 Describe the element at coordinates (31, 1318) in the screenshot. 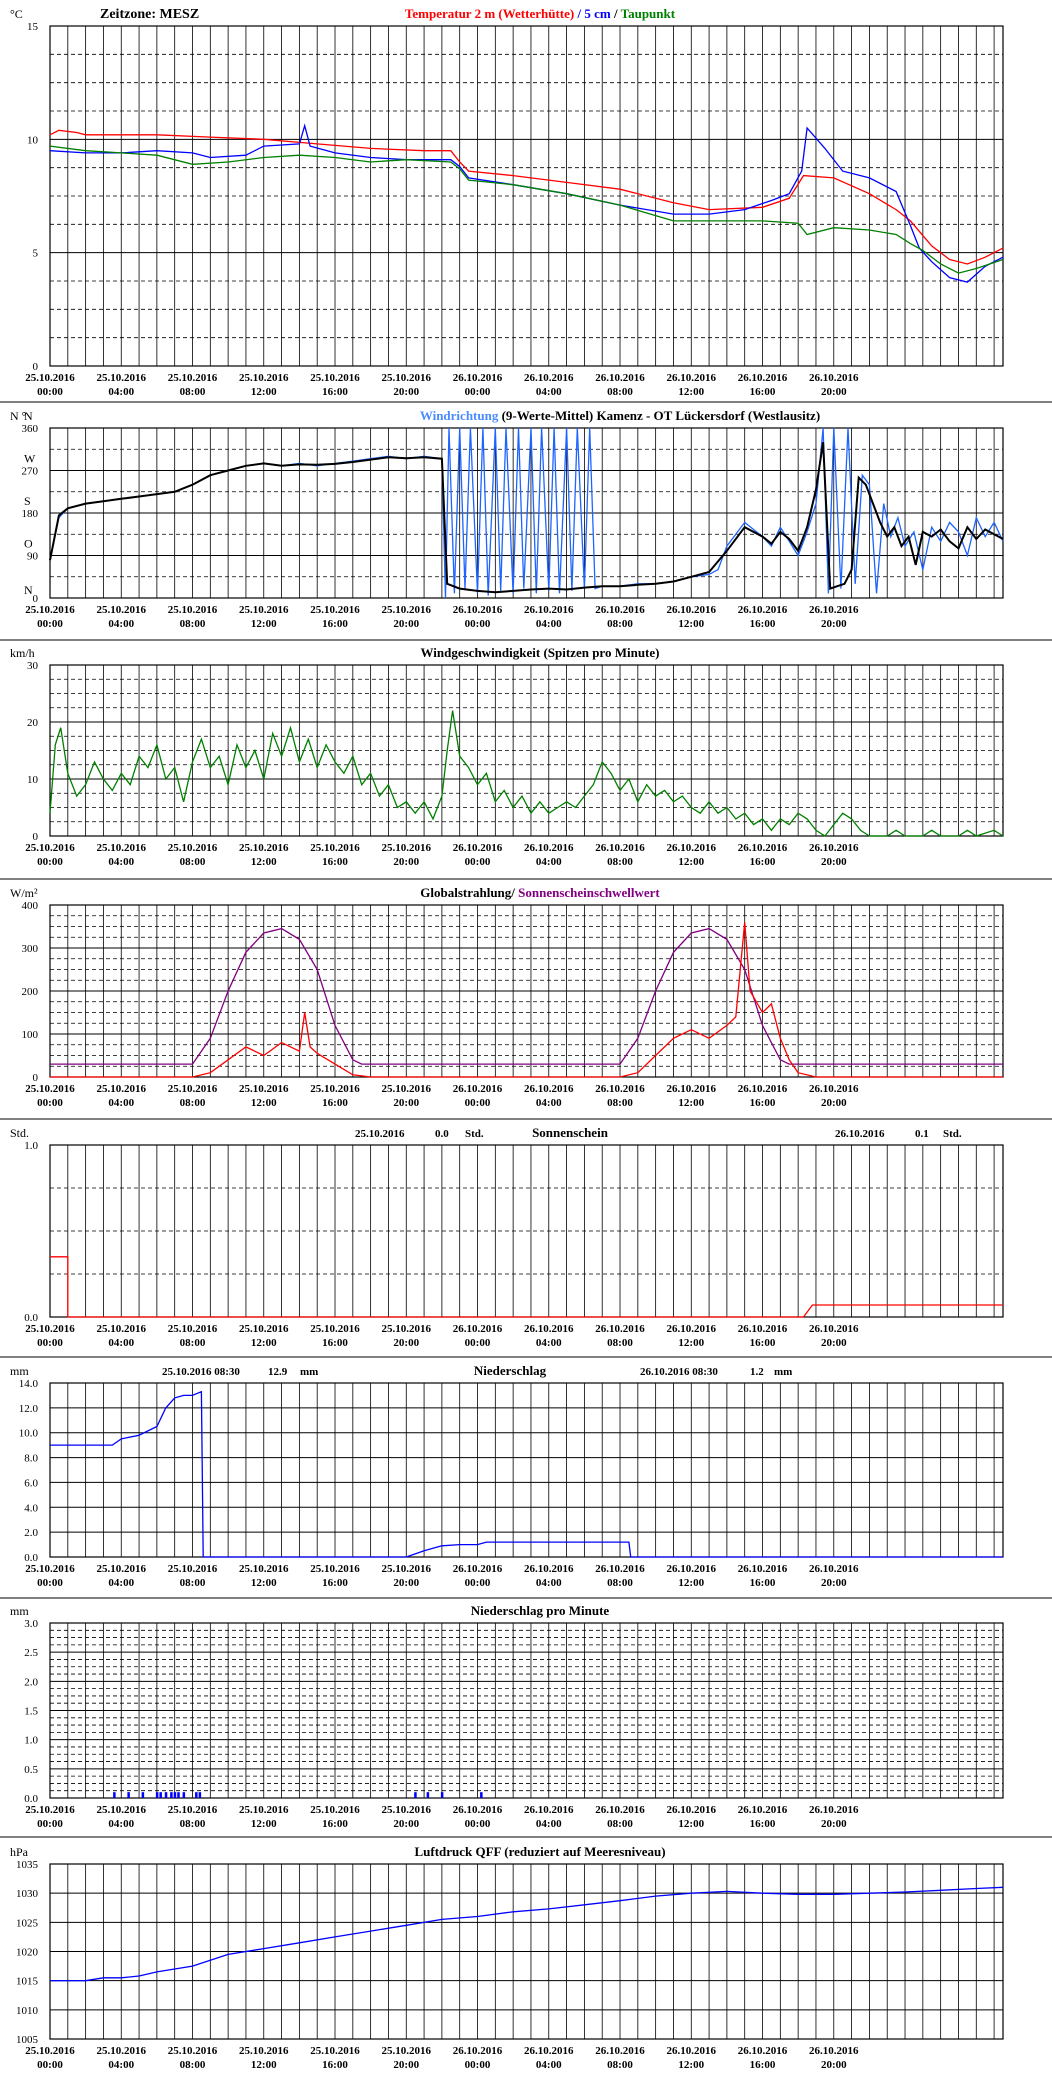

I see `y-tick-label: 0.0` at that location.